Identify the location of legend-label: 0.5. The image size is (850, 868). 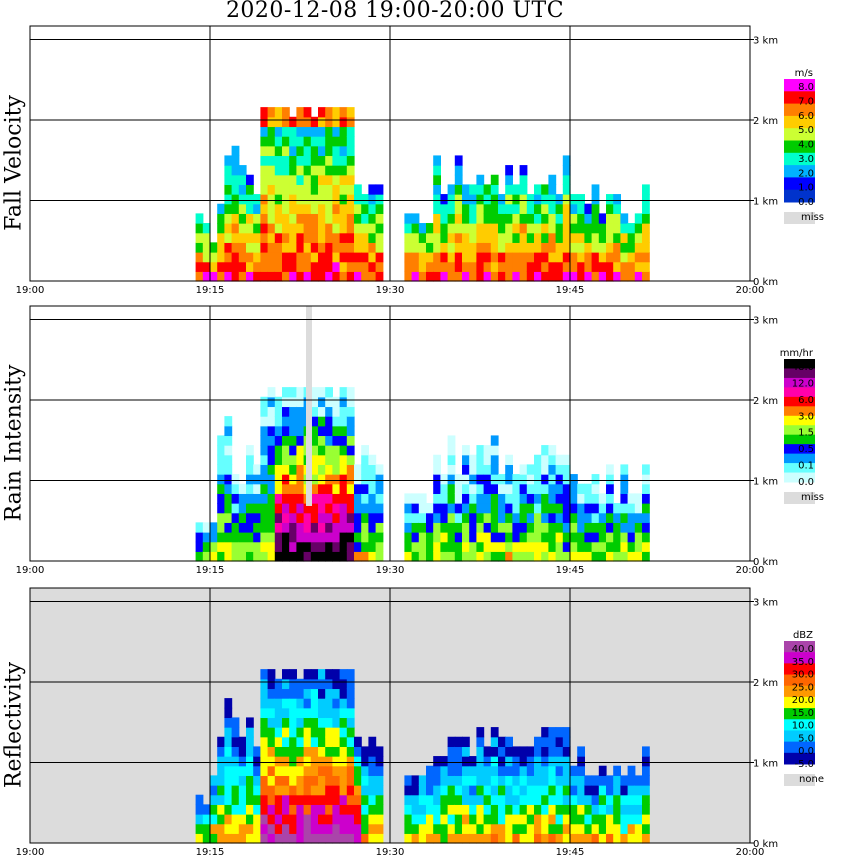
(806, 449).